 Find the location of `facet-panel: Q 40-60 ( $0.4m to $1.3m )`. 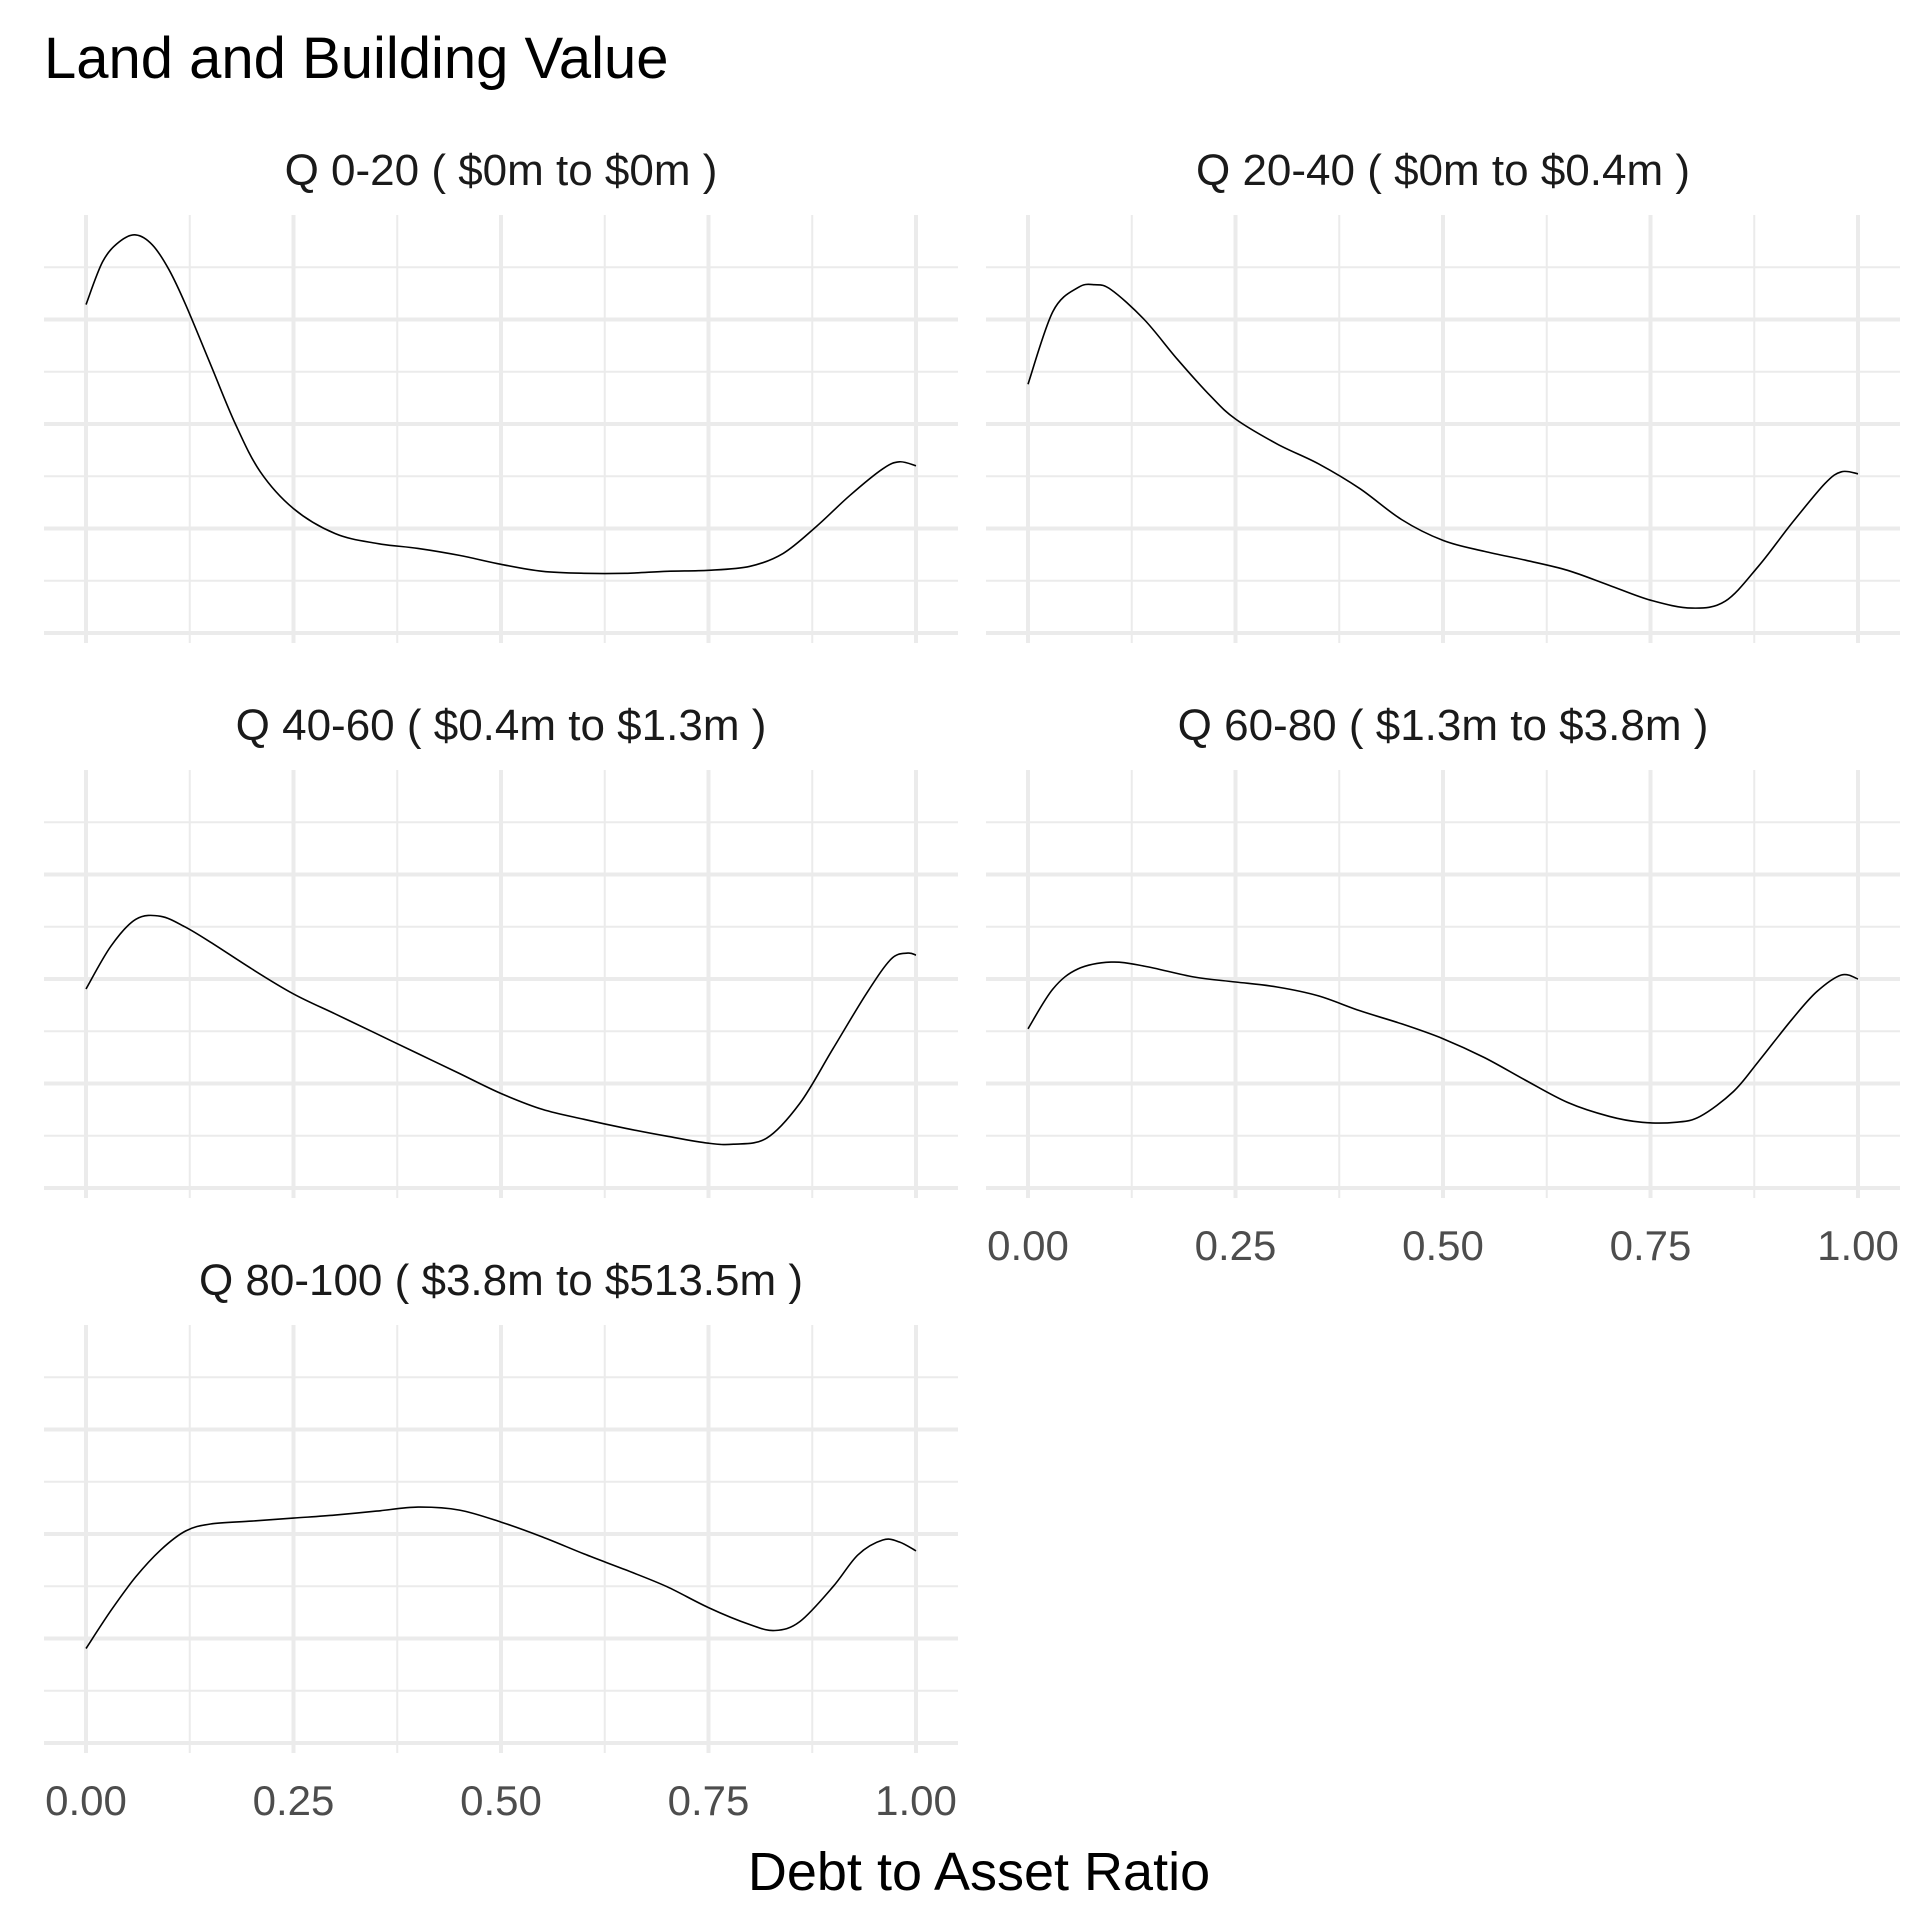

facet-panel: Q 40-60 ( $0.4m to $1.3m ) is located at coordinates (501, 949).